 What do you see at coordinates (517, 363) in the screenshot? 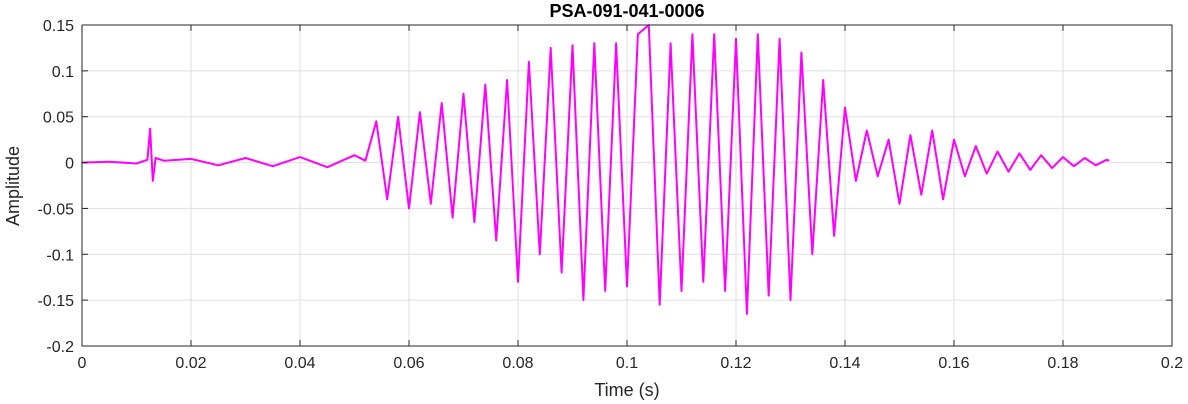
I see `x-tick-label: 0.08` at bounding box center [517, 363].